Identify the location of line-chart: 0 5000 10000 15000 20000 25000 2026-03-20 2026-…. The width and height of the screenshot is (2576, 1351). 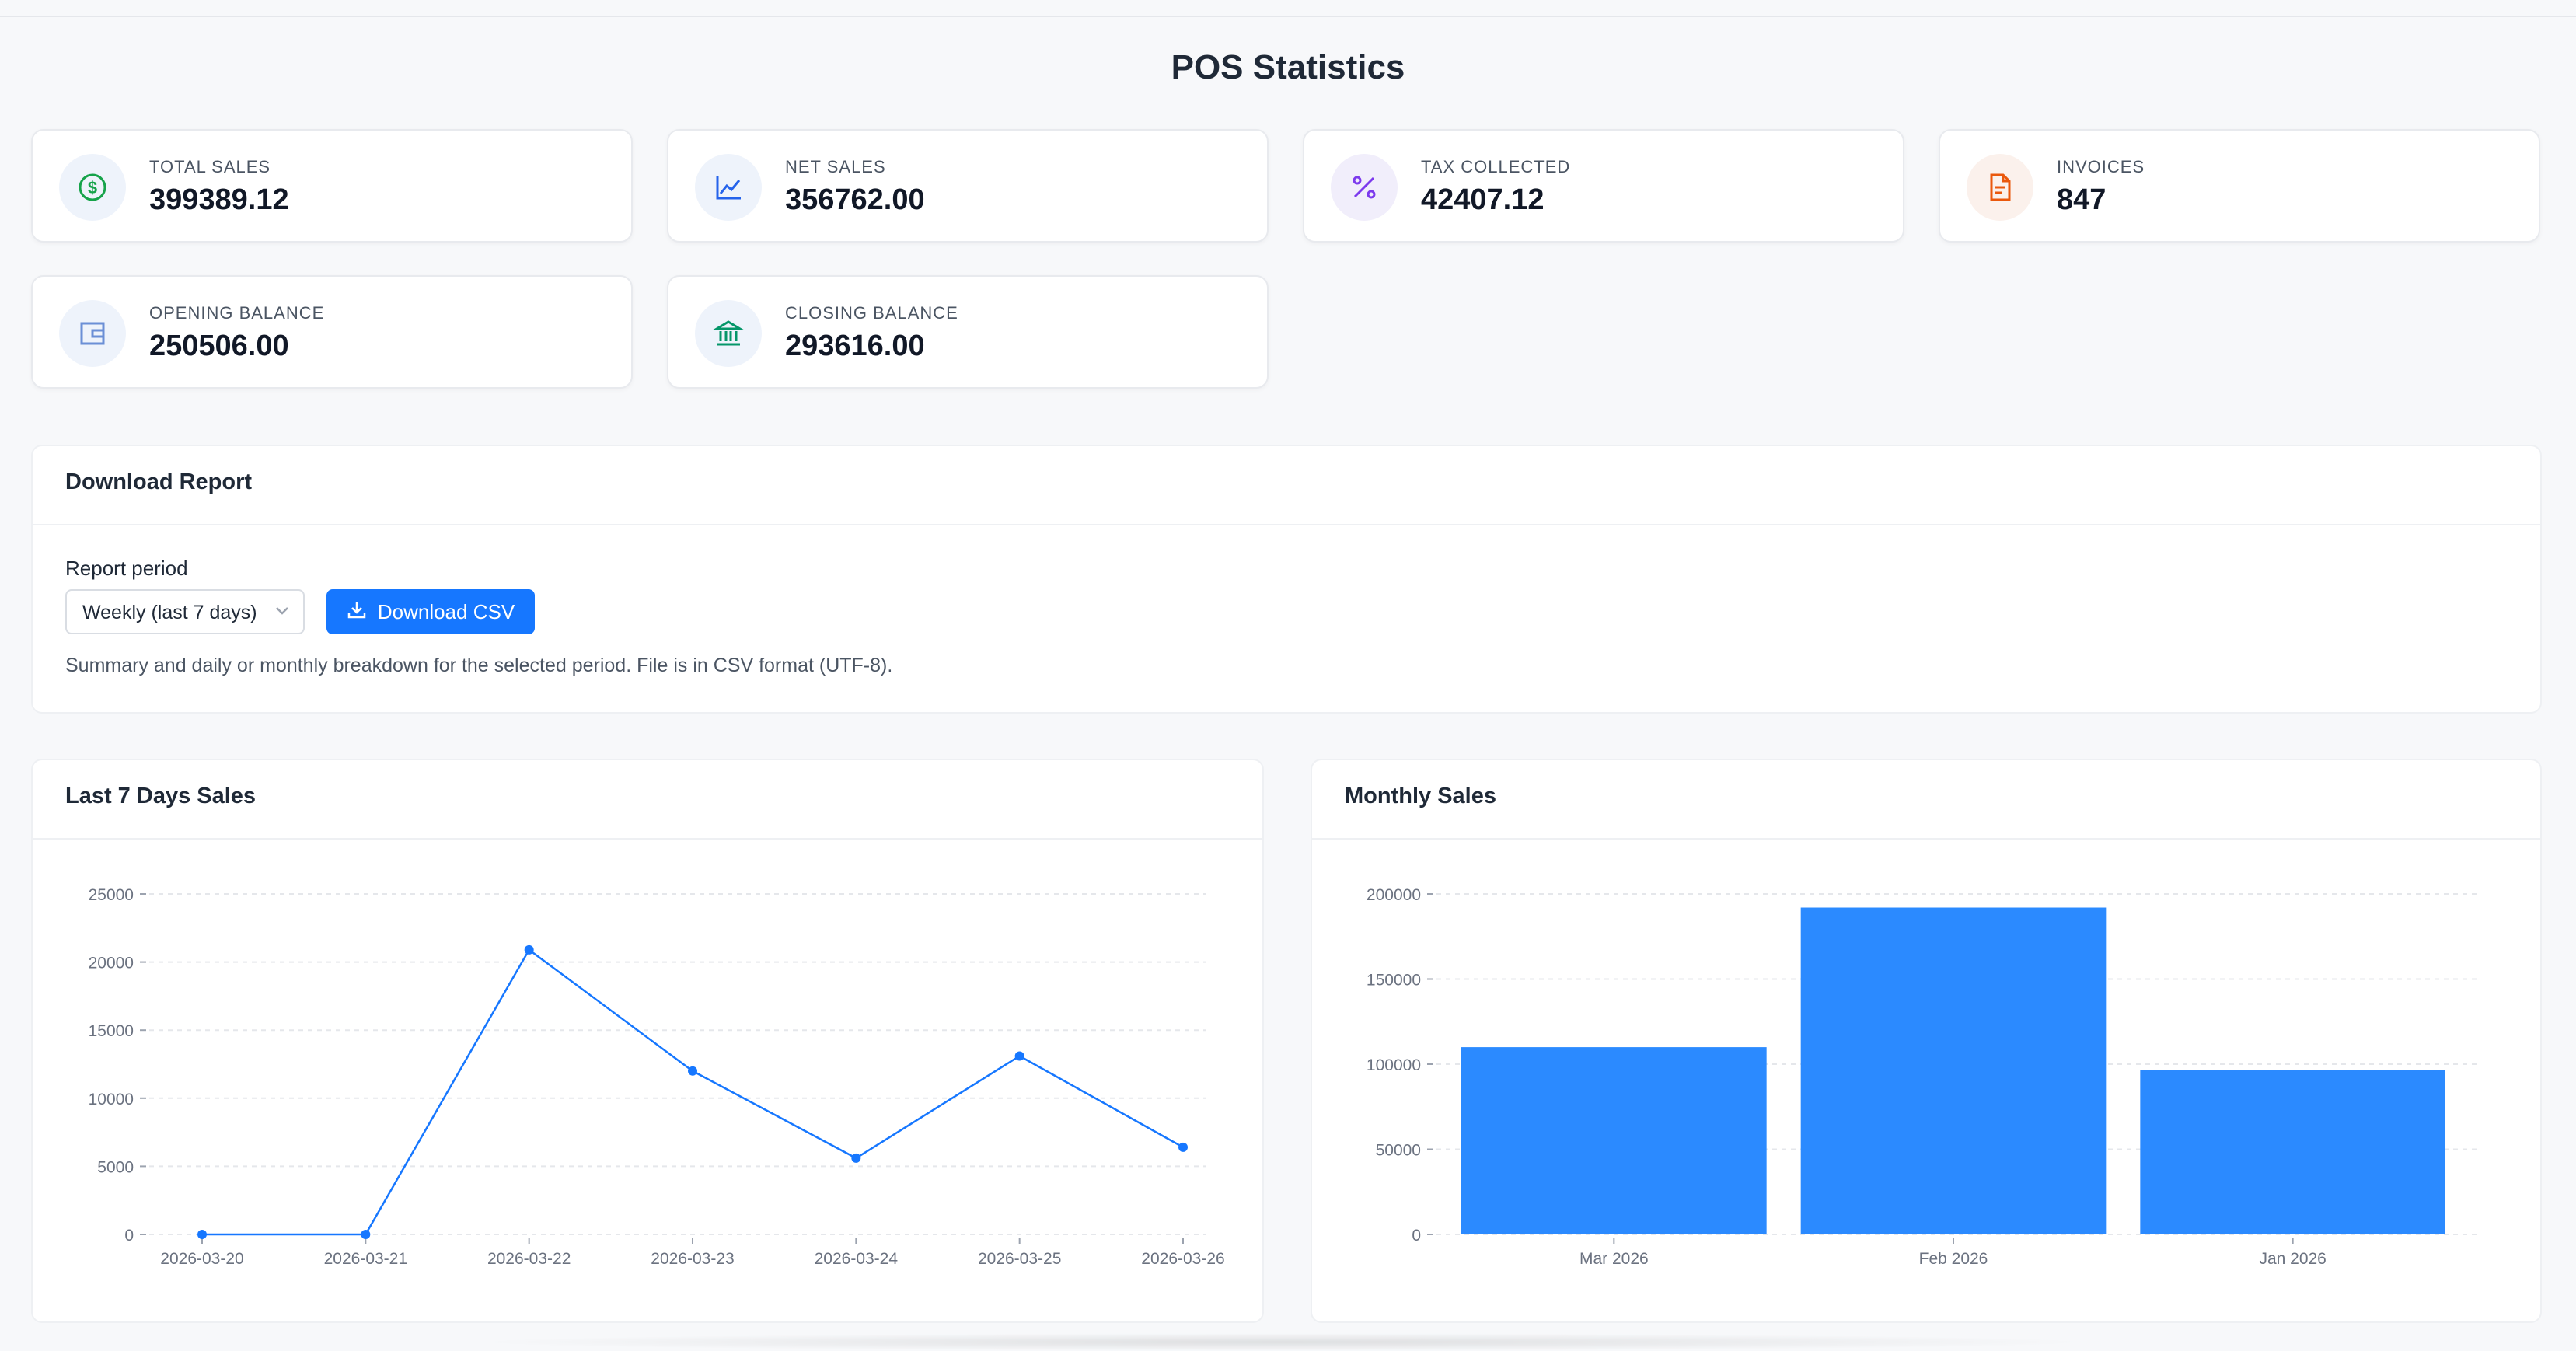
(657, 1077).